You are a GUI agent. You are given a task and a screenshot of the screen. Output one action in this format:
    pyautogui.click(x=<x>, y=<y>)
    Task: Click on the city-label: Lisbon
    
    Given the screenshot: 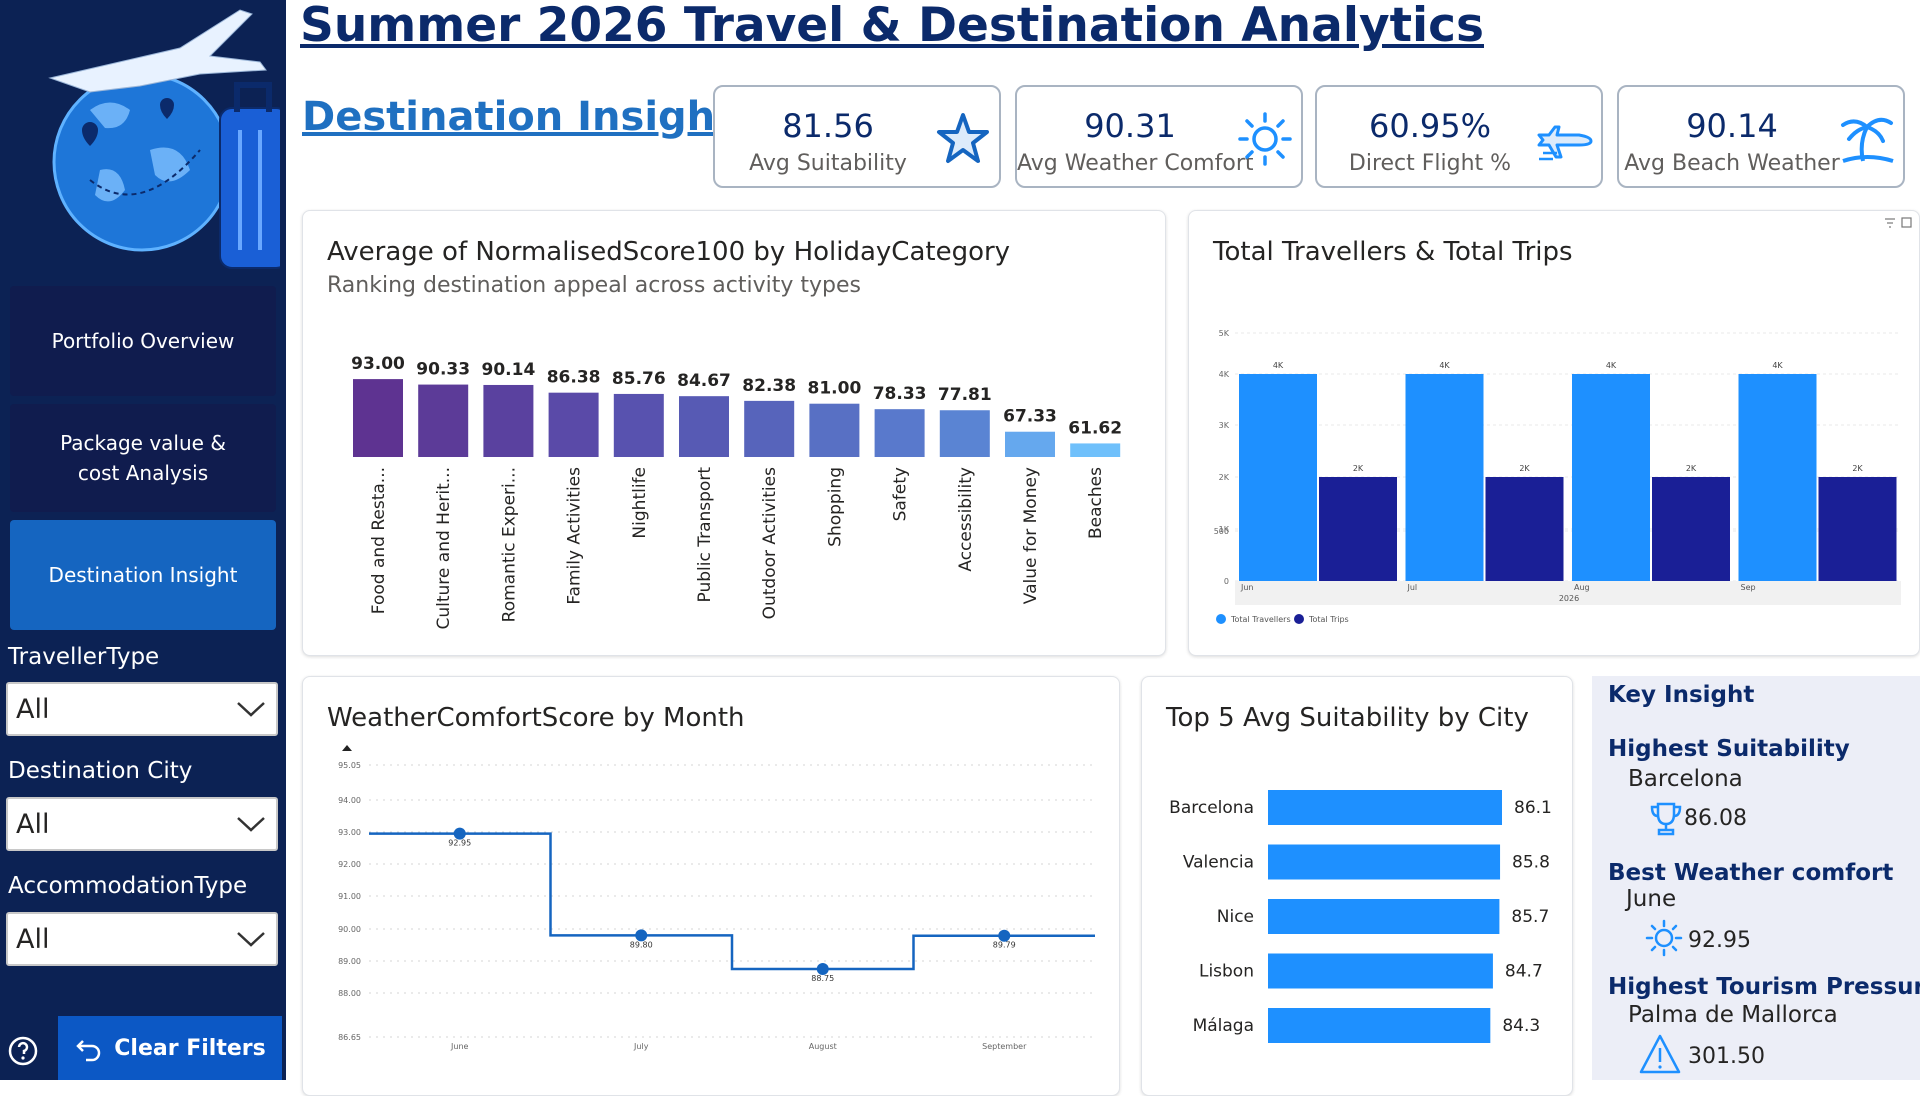 What is the action you would take?
    pyautogui.click(x=1226, y=972)
    